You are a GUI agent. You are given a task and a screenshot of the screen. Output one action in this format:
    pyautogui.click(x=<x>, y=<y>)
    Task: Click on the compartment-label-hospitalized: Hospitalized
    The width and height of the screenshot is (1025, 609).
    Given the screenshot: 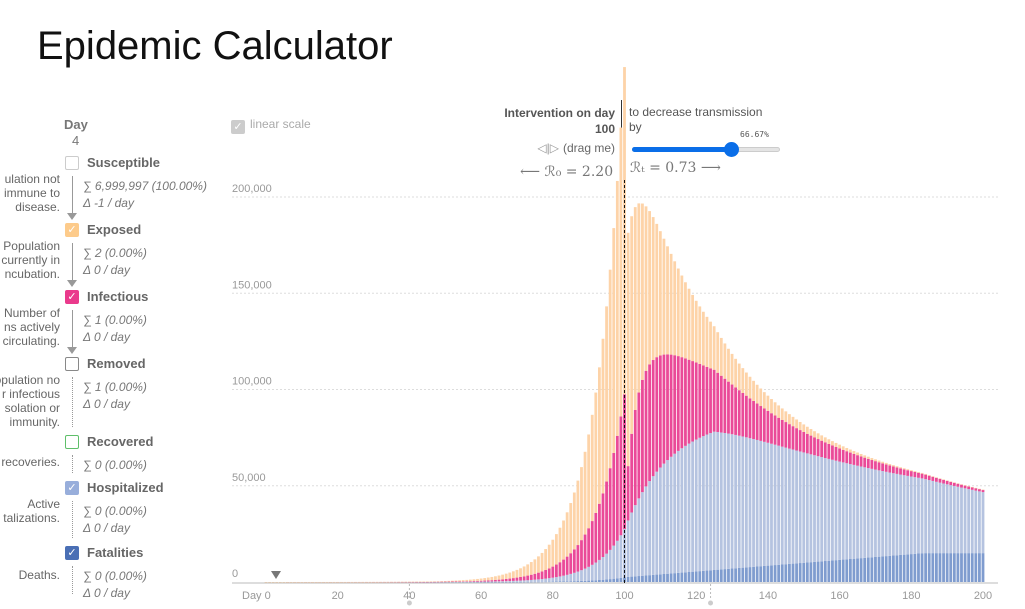 What is the action you would take?
    pyautogui.click(x=125, y=487)
    